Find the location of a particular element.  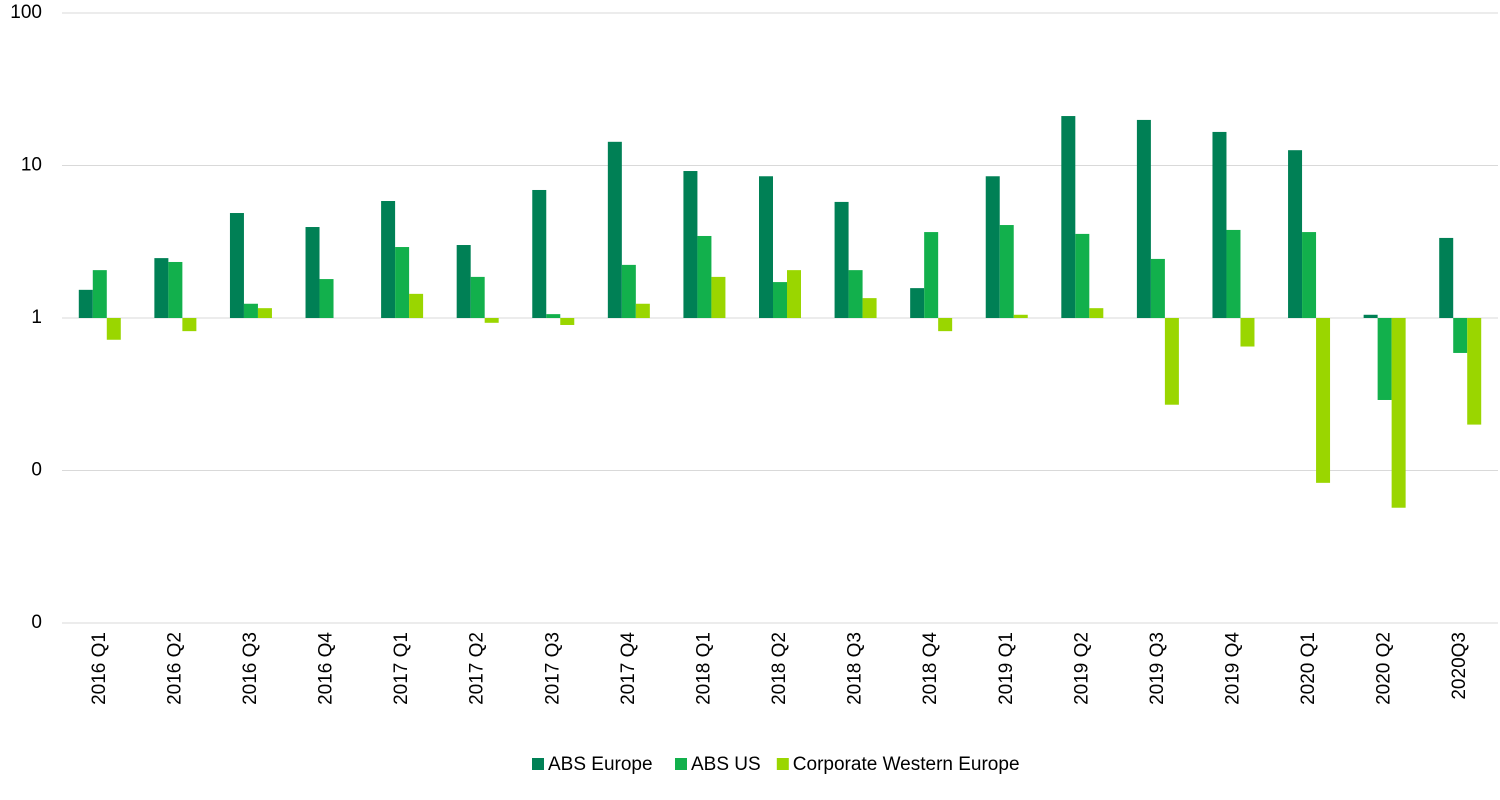

x-tick-label: 2020 Q2 is located at coordinates (1384, 668).